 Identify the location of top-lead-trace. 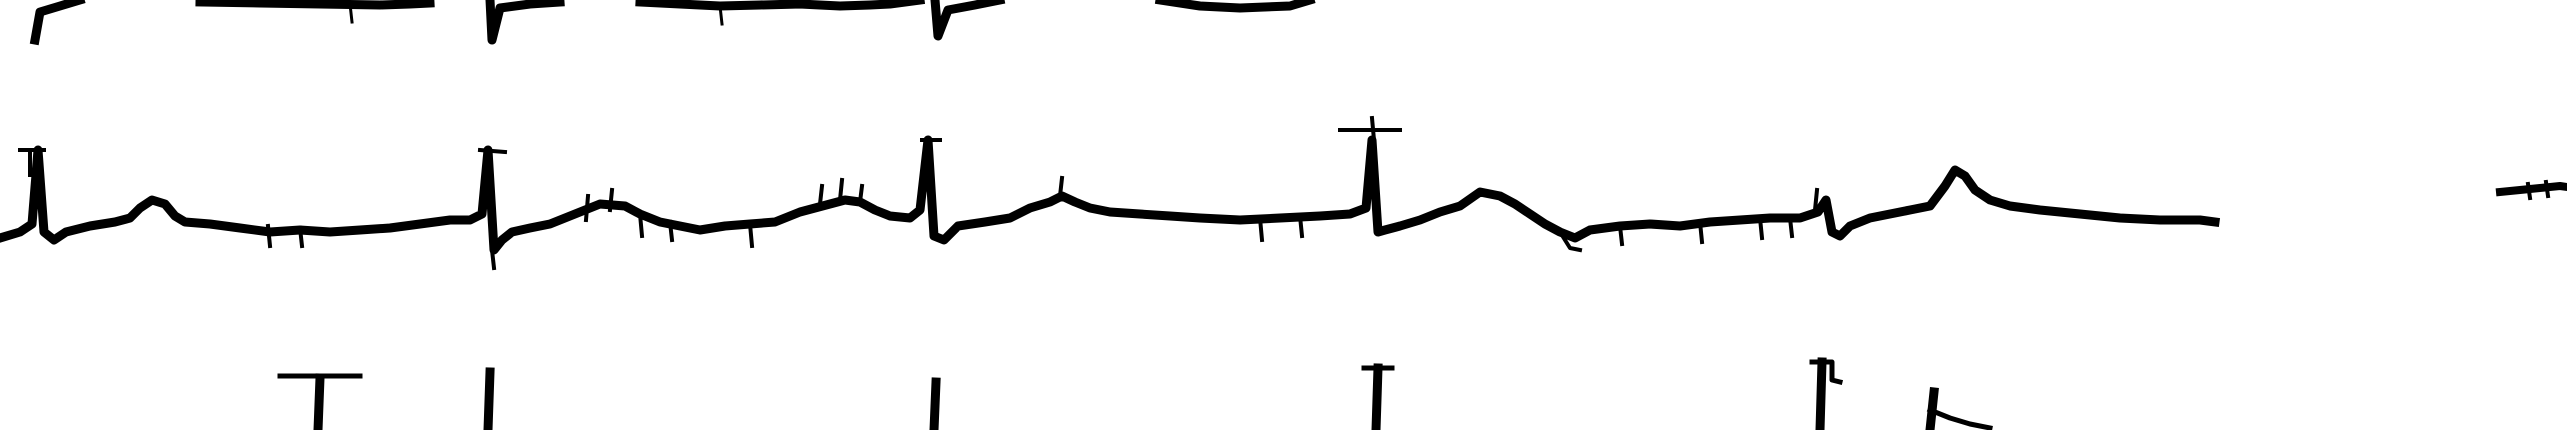
(672, 23).